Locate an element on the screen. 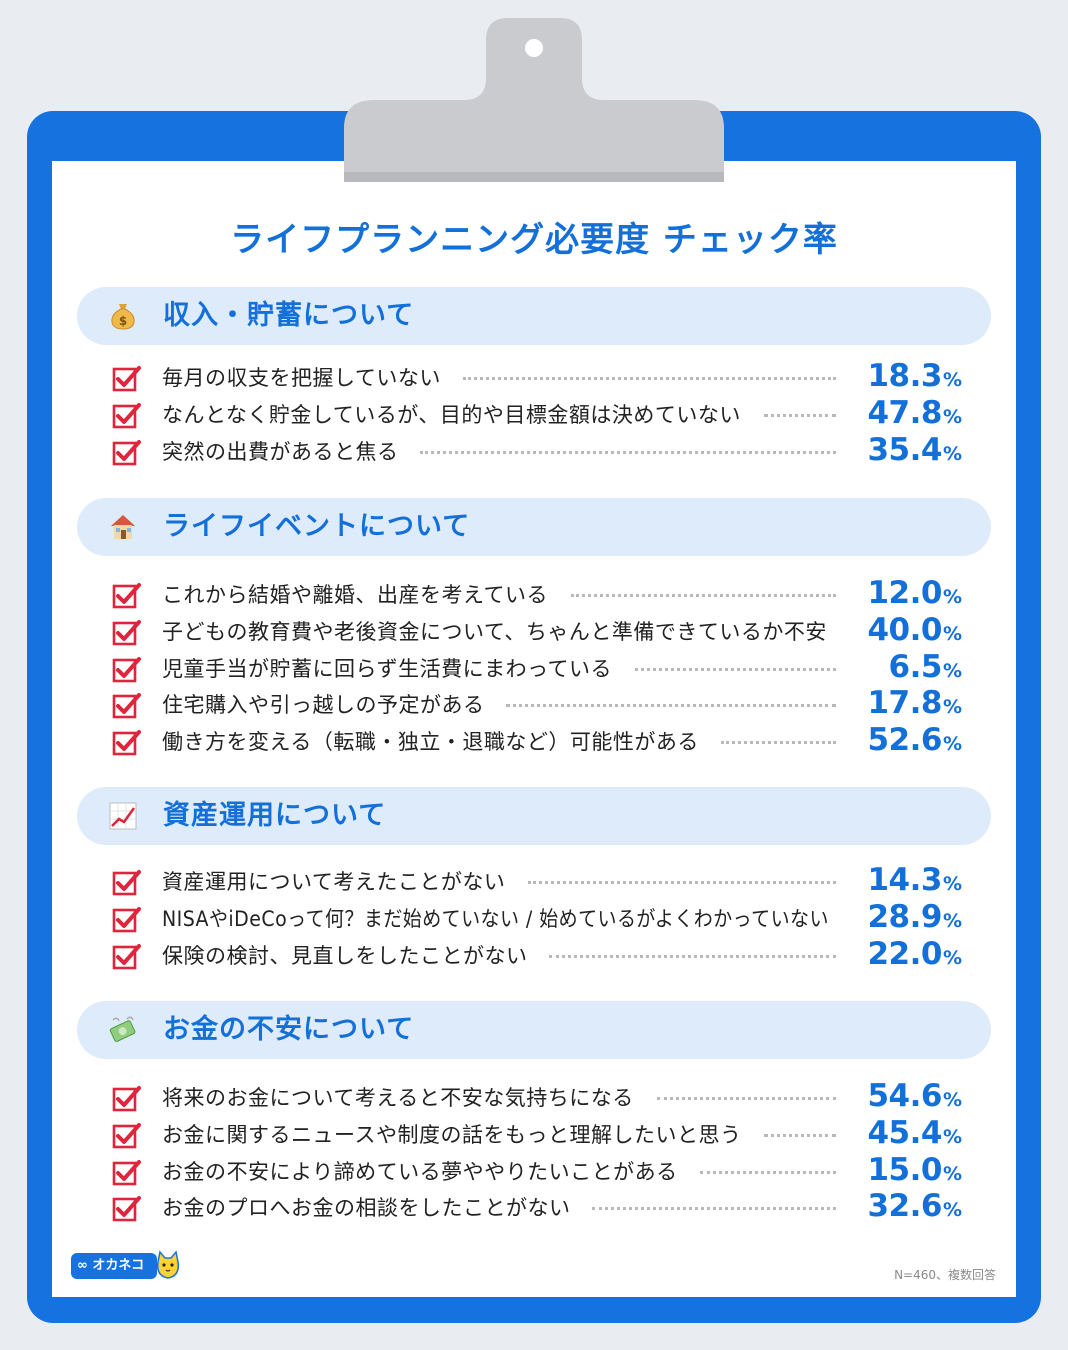 This screenshot has width=1068, height=1350. list-item: 突然の出費があると焦る 35.4% is located at coordinates (537, 451).